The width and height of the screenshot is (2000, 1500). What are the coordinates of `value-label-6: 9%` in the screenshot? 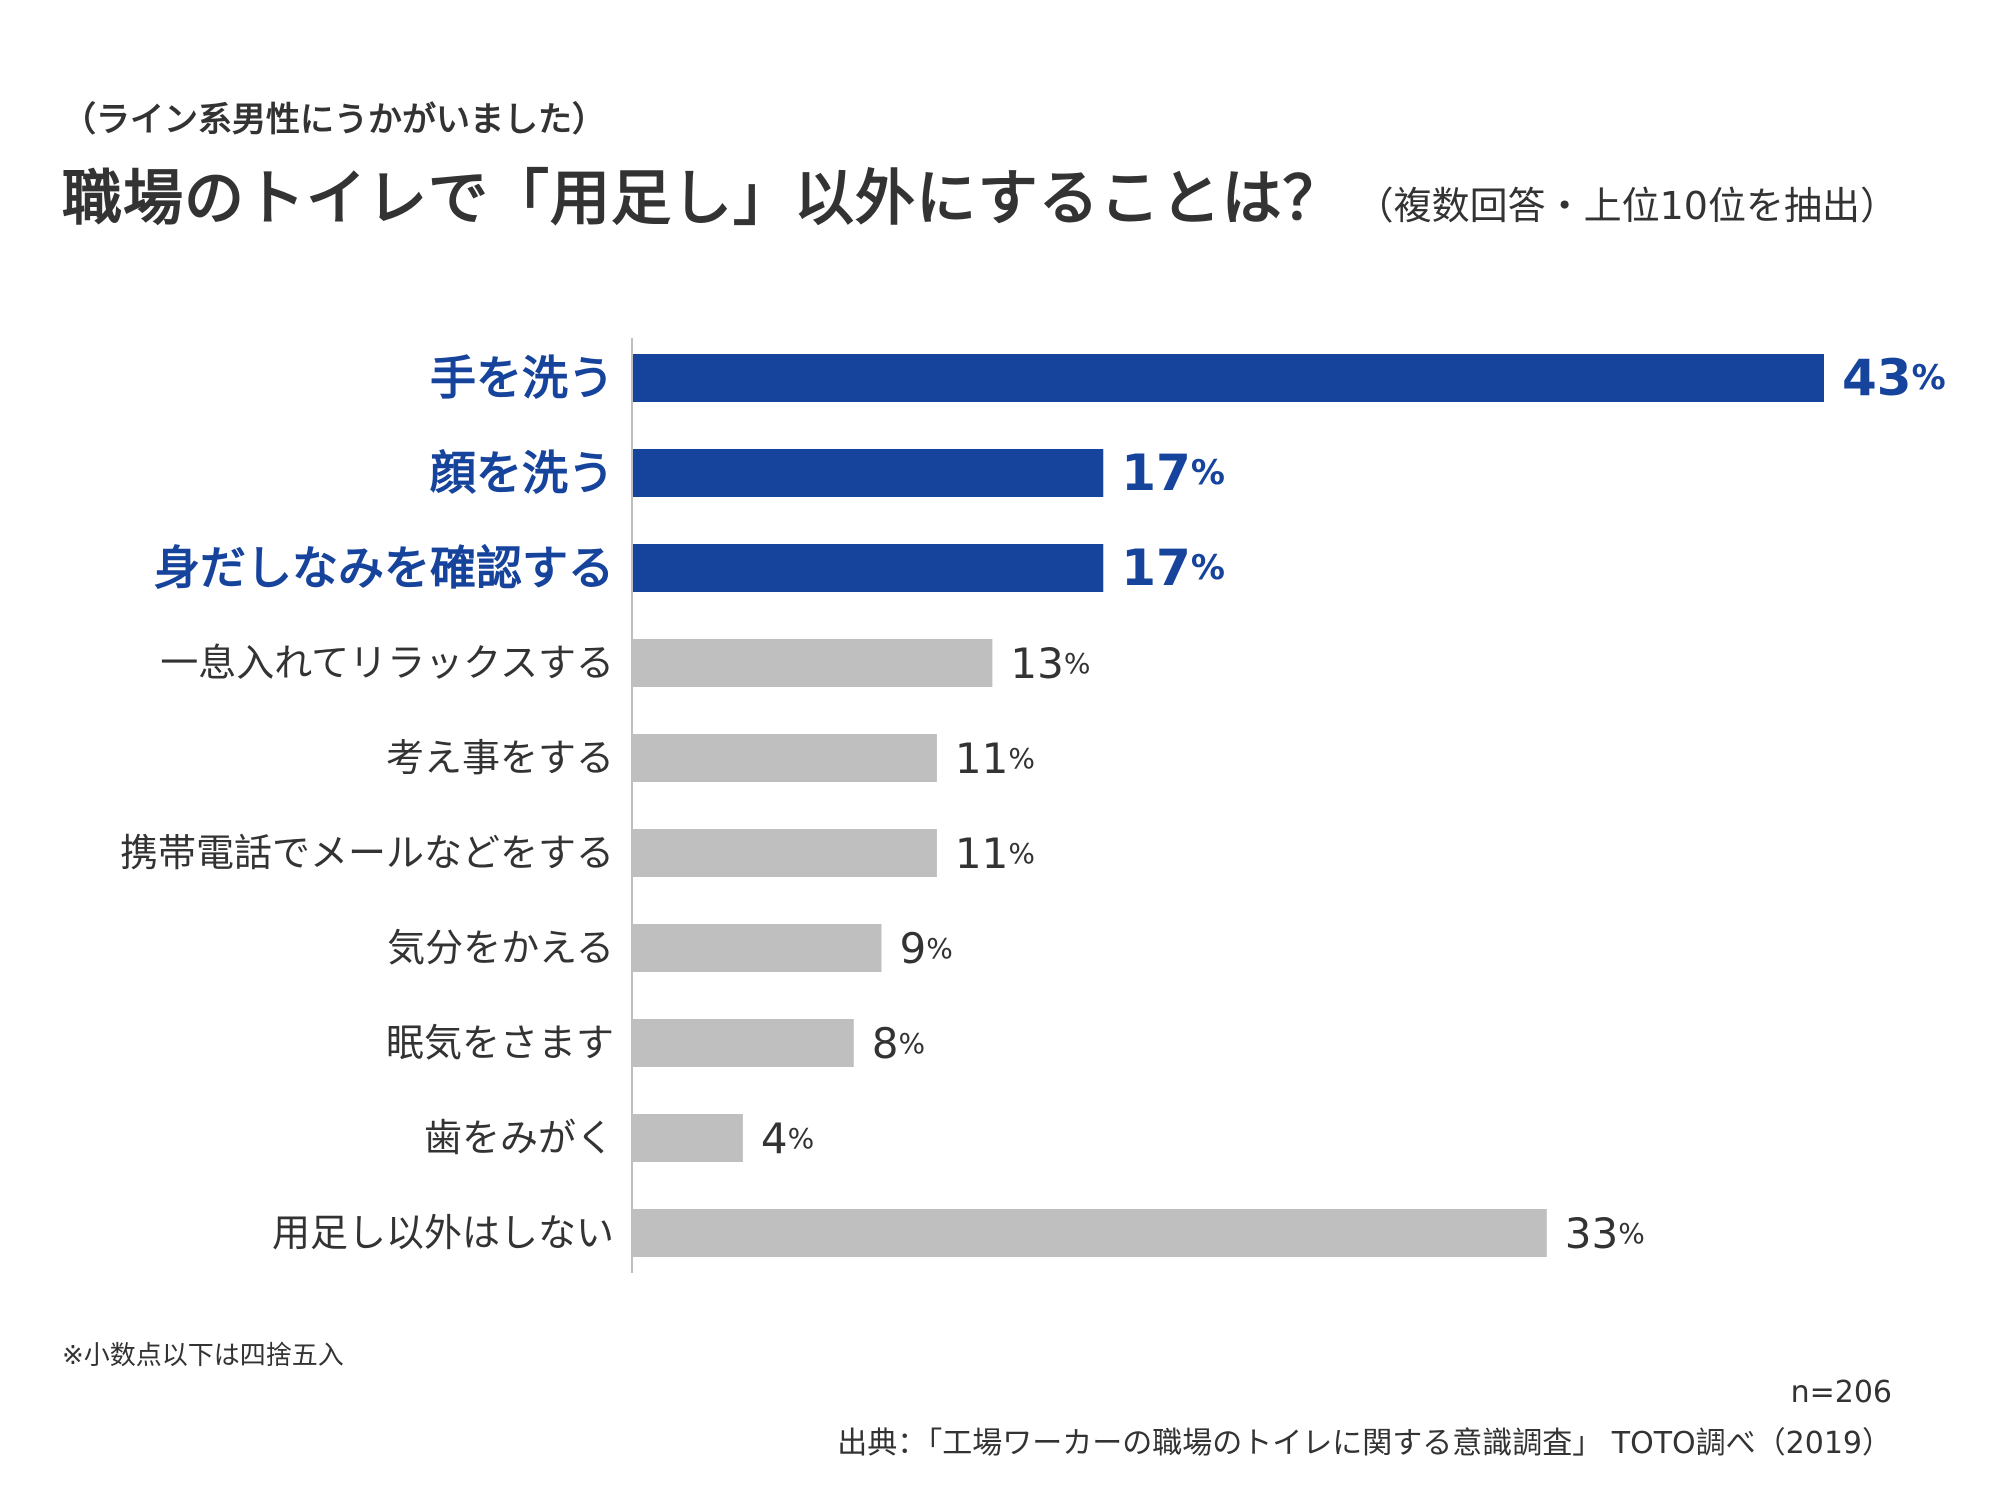 It's located at (925, 948).